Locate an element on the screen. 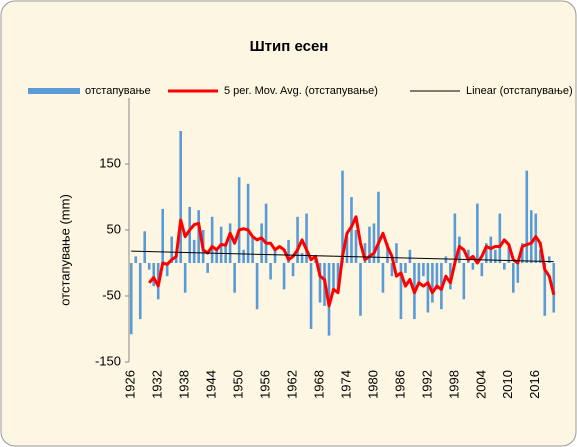  x-tick-label: 1938 is located at coordinates (184, 384).